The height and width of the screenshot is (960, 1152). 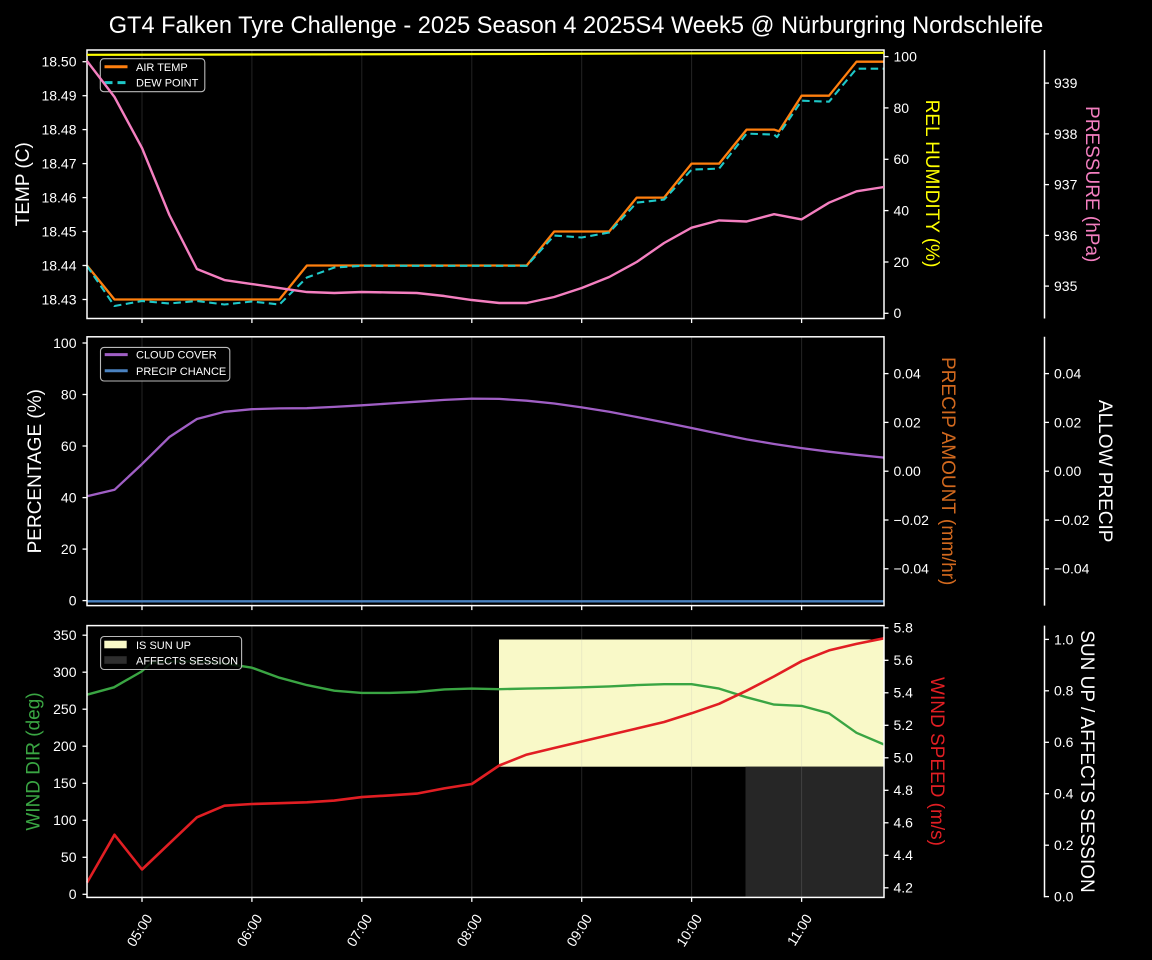 I want to click on svg-text: PRESSURE (hPa), so click(x=1091, y=184).